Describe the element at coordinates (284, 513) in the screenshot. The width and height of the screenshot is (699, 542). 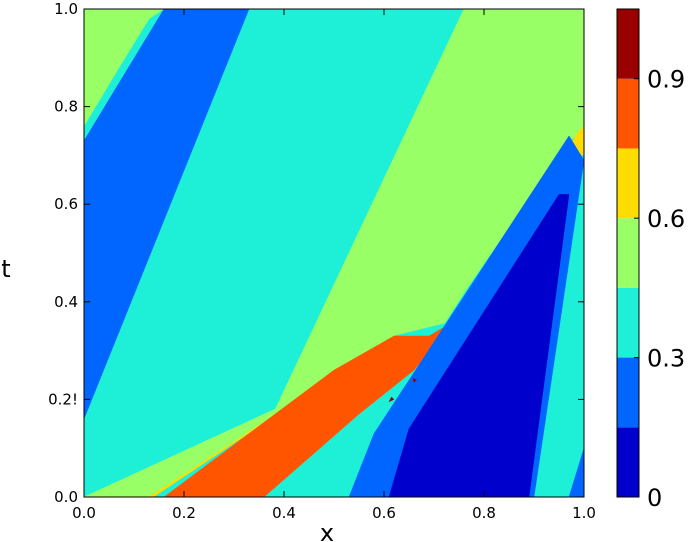
I see `x-tick-label: 0.4` at that location.